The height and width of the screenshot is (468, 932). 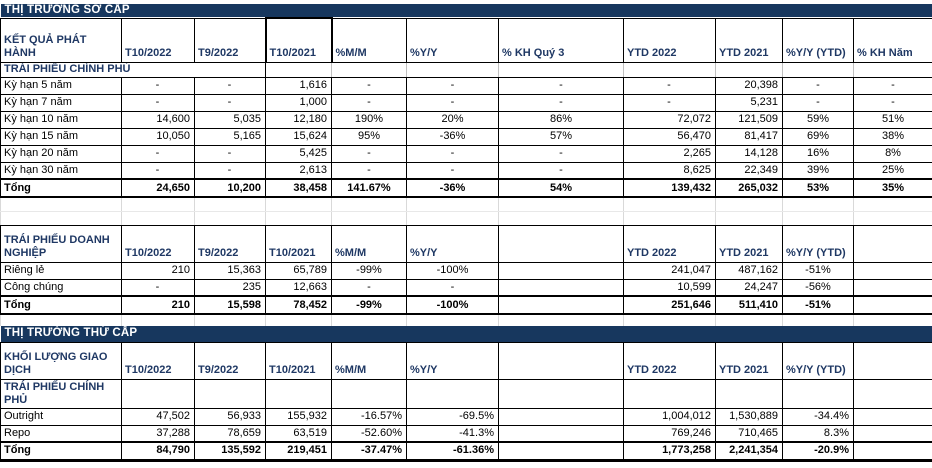 What do you see at coordinates (818, 270) in the screenshot?
I see `data-cell: -51%` at bounding box center [818, 270].